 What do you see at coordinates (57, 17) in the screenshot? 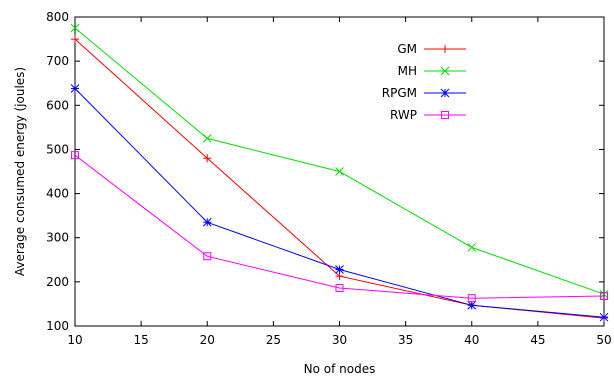
I see `y-tick-label: 800` at bounding box center [57, 17].